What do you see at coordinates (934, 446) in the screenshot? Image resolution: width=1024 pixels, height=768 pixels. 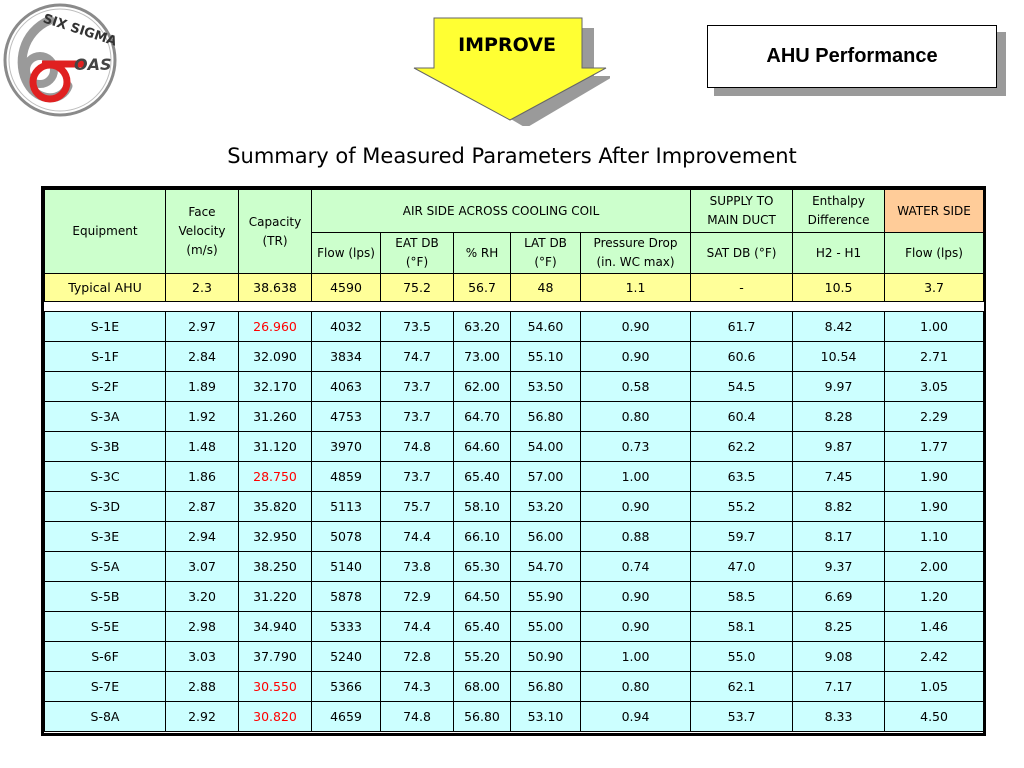 I see `table-cell: 1.77` at bounding box center [934, 446].